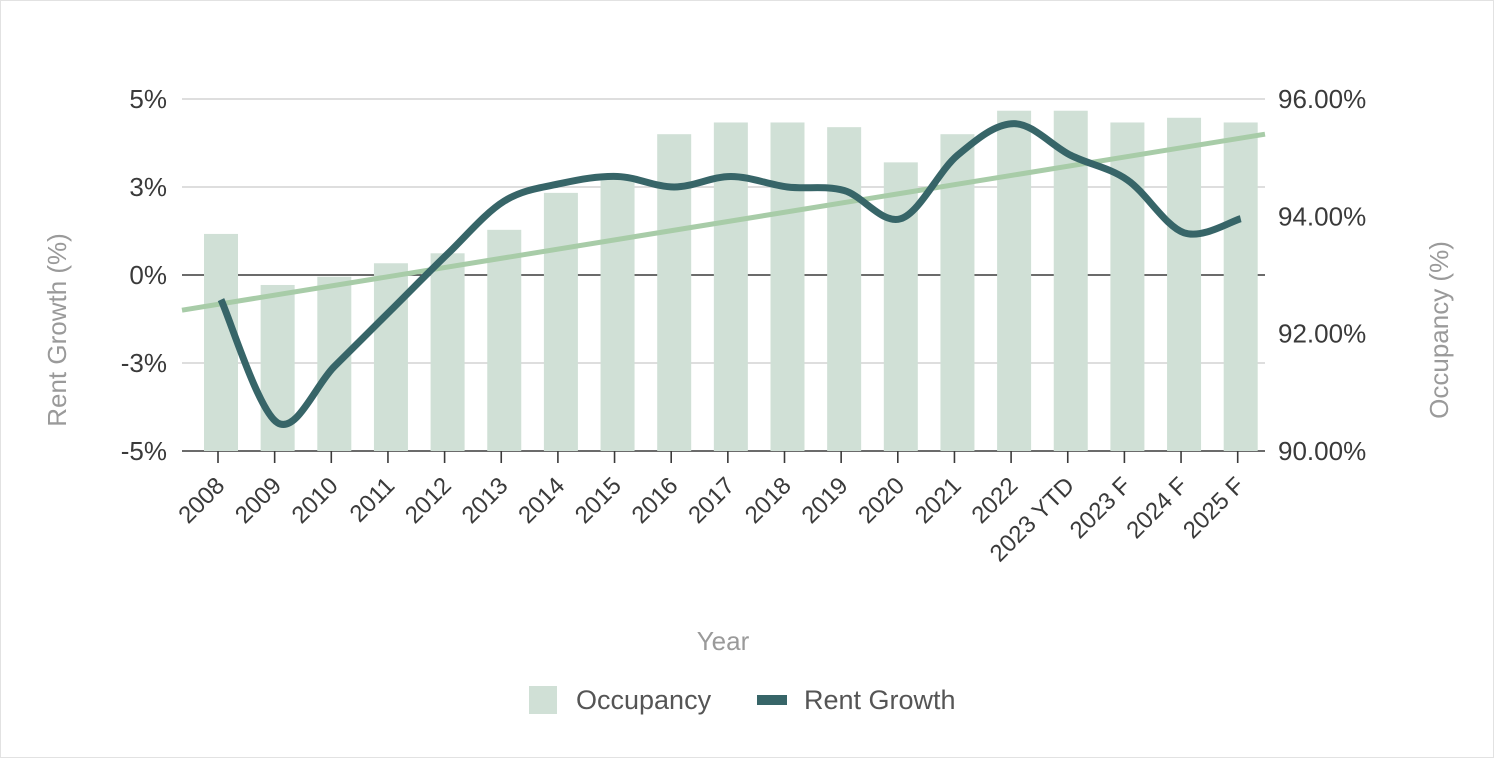  What do you see at coordinates (644, 700) in the screenshot?
I see `legend-occupancy-label: Occupancy` at bounding box center [644, 700].